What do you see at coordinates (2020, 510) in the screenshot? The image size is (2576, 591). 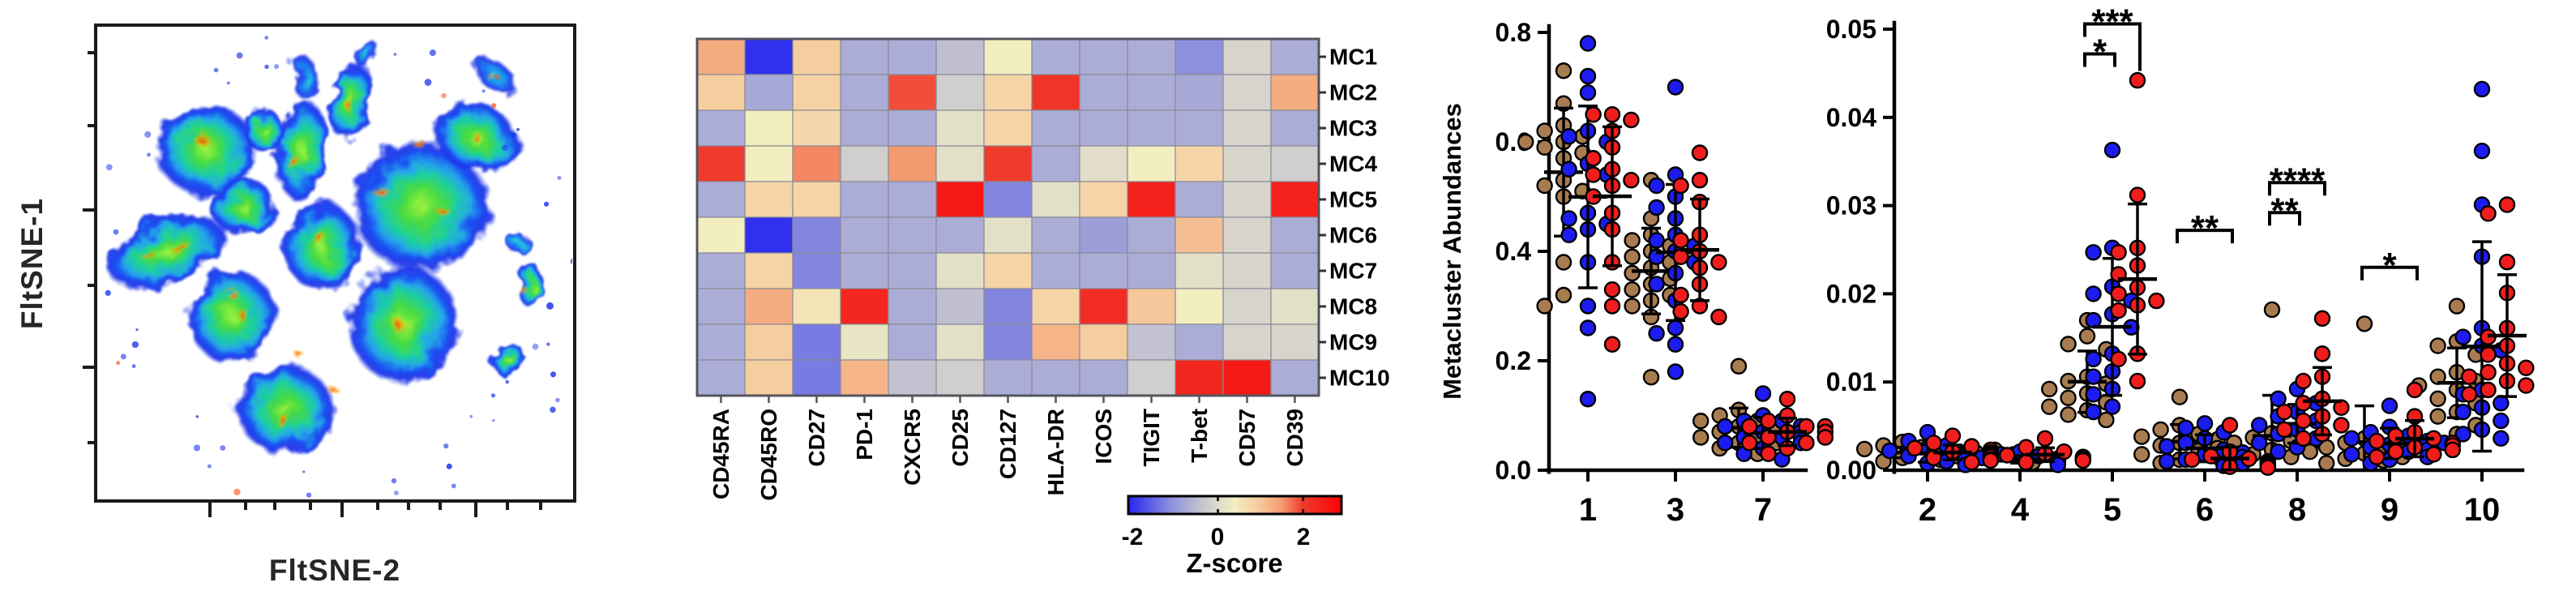 I see `x-category-label: 4` at bounding box center [2020, 510].